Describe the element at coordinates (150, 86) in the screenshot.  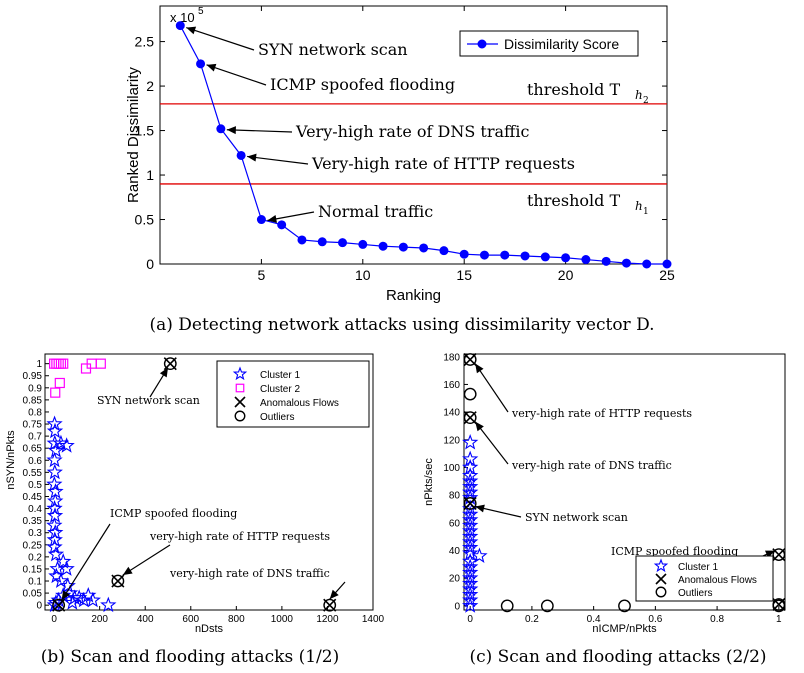
I see `y-tick-label: 2` at that location.